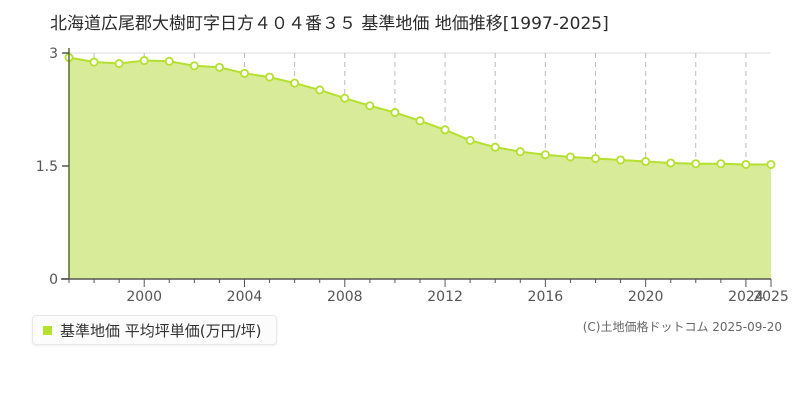 This screenshot has width=800, height=400. Describe the element at coordinates (53, 280) in the screenshot. I see `svg-text: 0` at that location.